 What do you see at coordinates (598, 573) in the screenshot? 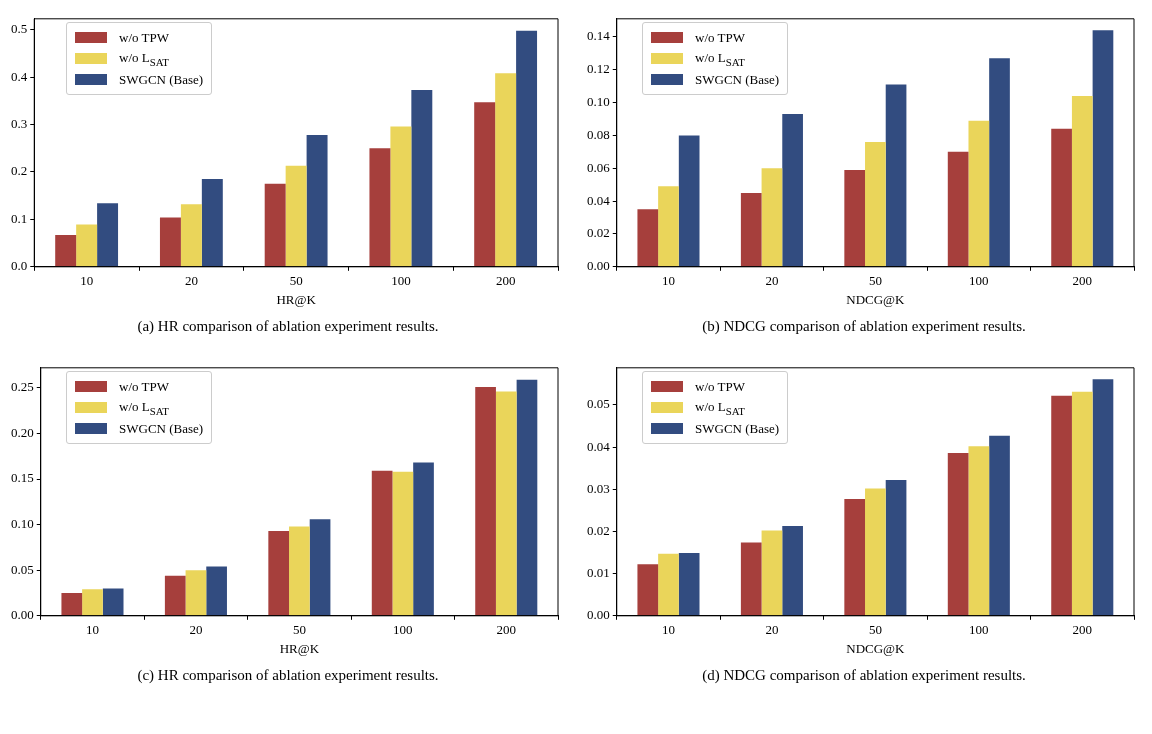
I see `y-tick-label: 0.01` at bounding box center [598, 573].